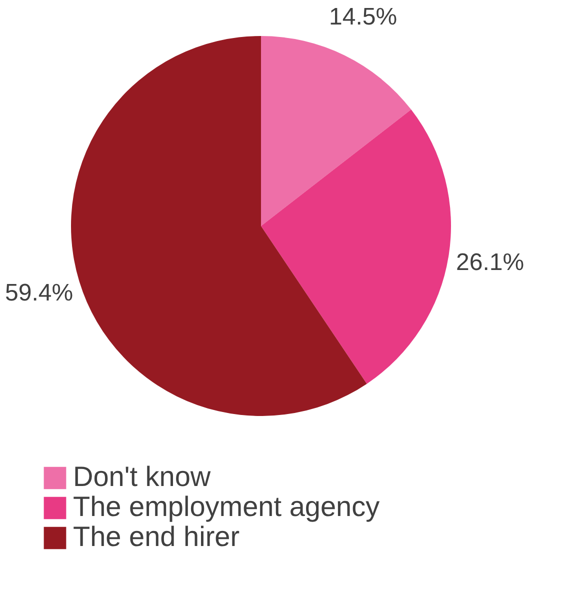  I want to click on legend-label: The employment agency, so click(226, 506).